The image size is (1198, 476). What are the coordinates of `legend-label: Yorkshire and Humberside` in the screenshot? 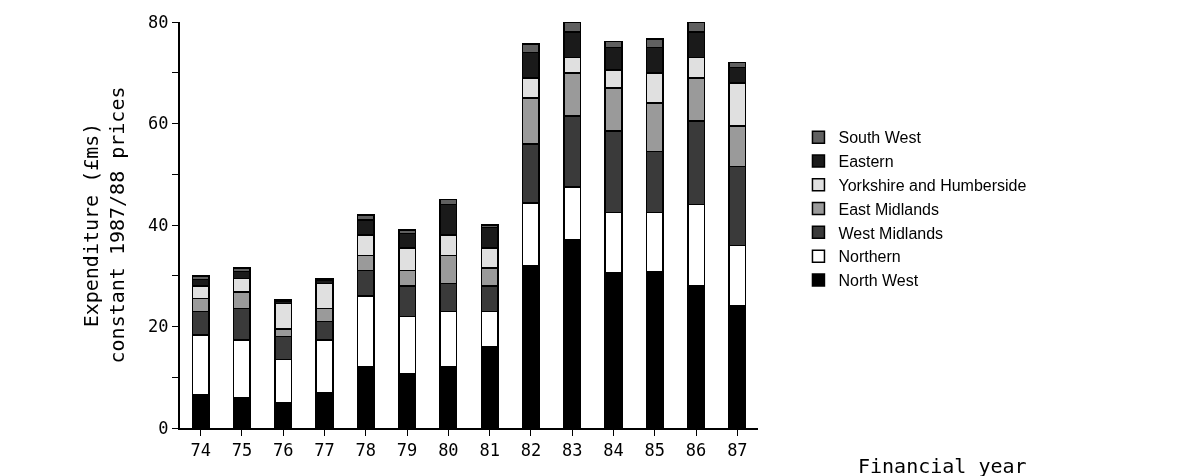 It's located at (932, 185).